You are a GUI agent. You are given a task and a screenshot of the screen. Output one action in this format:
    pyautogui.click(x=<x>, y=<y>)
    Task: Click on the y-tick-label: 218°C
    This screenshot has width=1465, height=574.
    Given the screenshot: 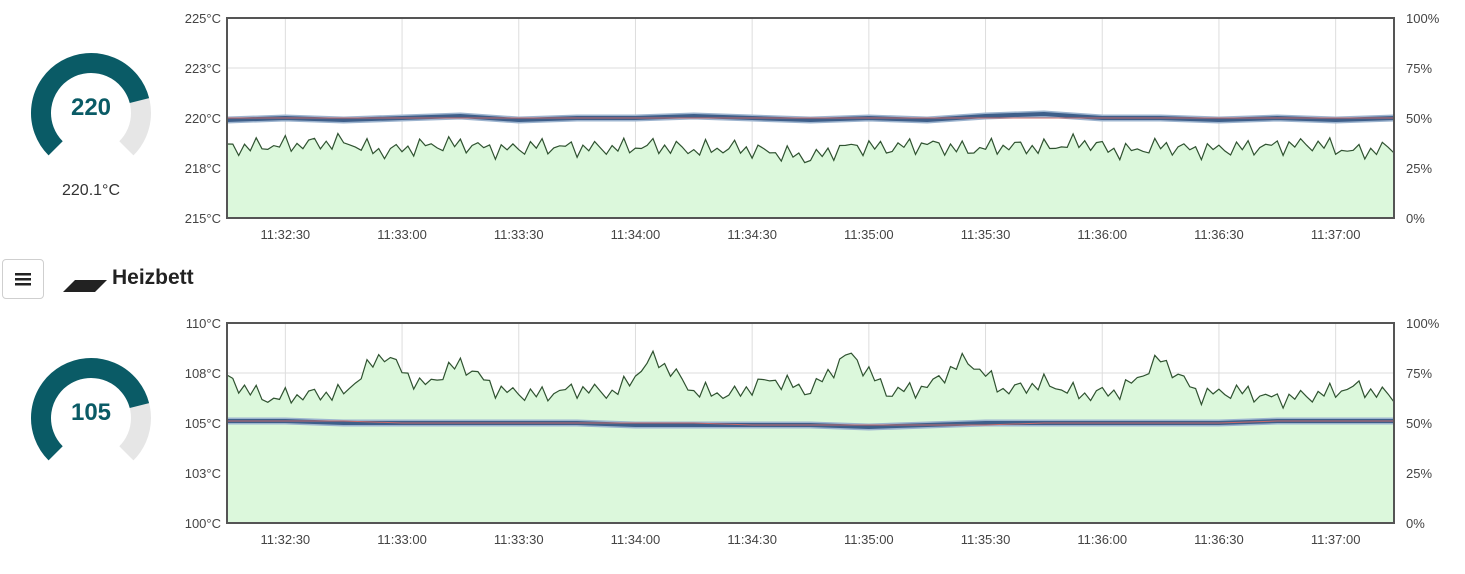 What is the action you would take?
    pyautogui.click(x=203, y=168)
    